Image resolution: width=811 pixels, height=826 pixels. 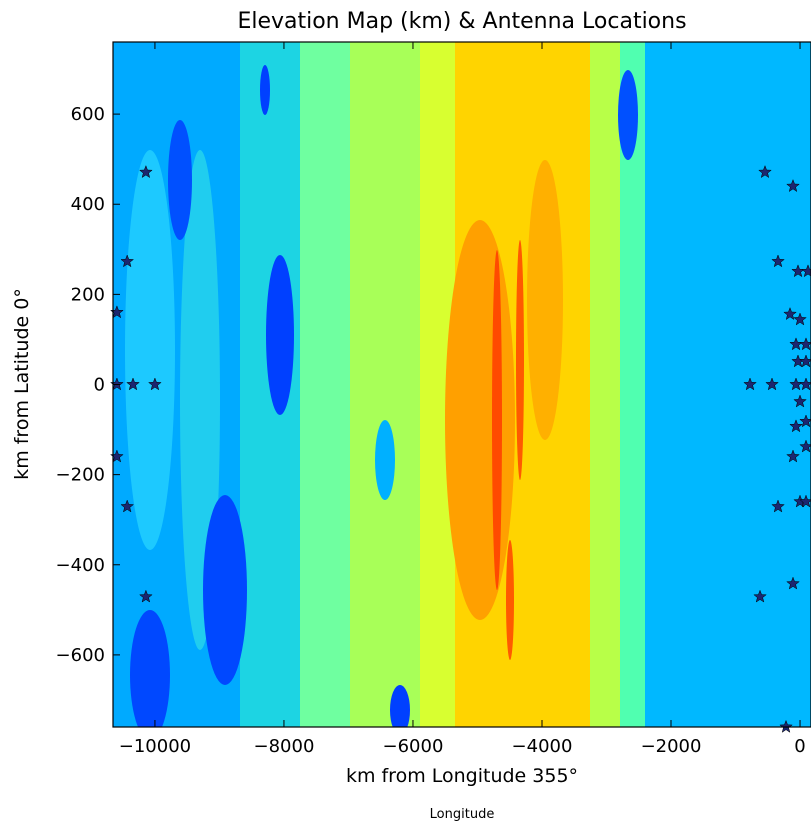 I want to click on caption: Longitude, so click(x=462, y=814).